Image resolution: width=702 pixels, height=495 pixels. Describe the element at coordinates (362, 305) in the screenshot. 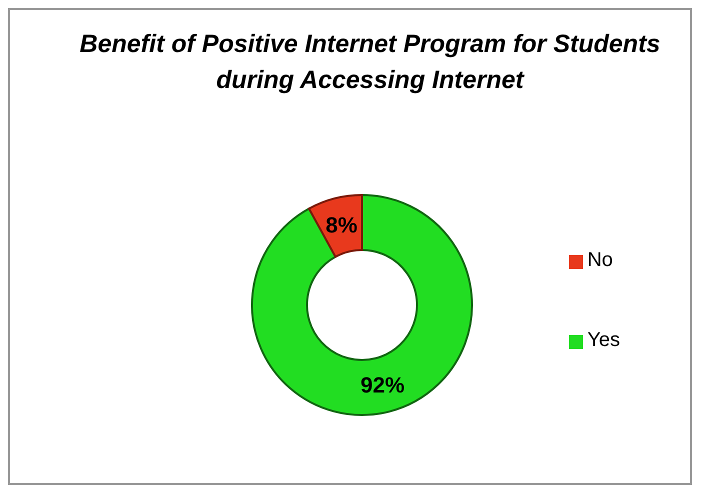

I see `donut-slice` at that location.